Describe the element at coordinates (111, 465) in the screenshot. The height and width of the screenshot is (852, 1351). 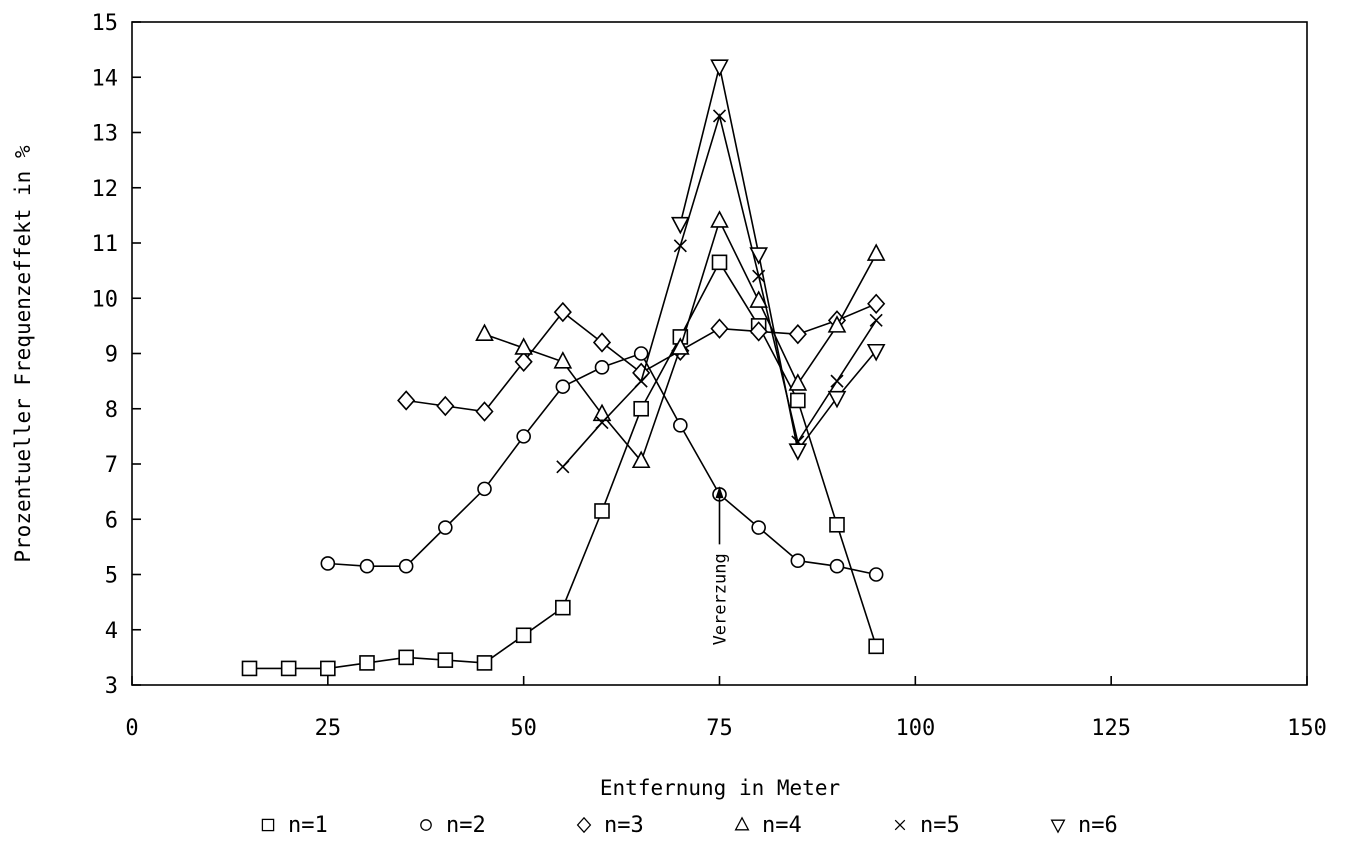
I see `y-tick-label: 7` at that location.